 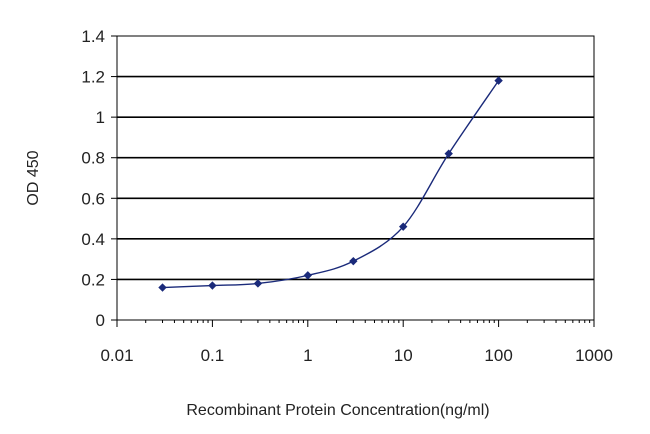 I want to click on x-tick-label: 0.01, so click(x=116, y=355).